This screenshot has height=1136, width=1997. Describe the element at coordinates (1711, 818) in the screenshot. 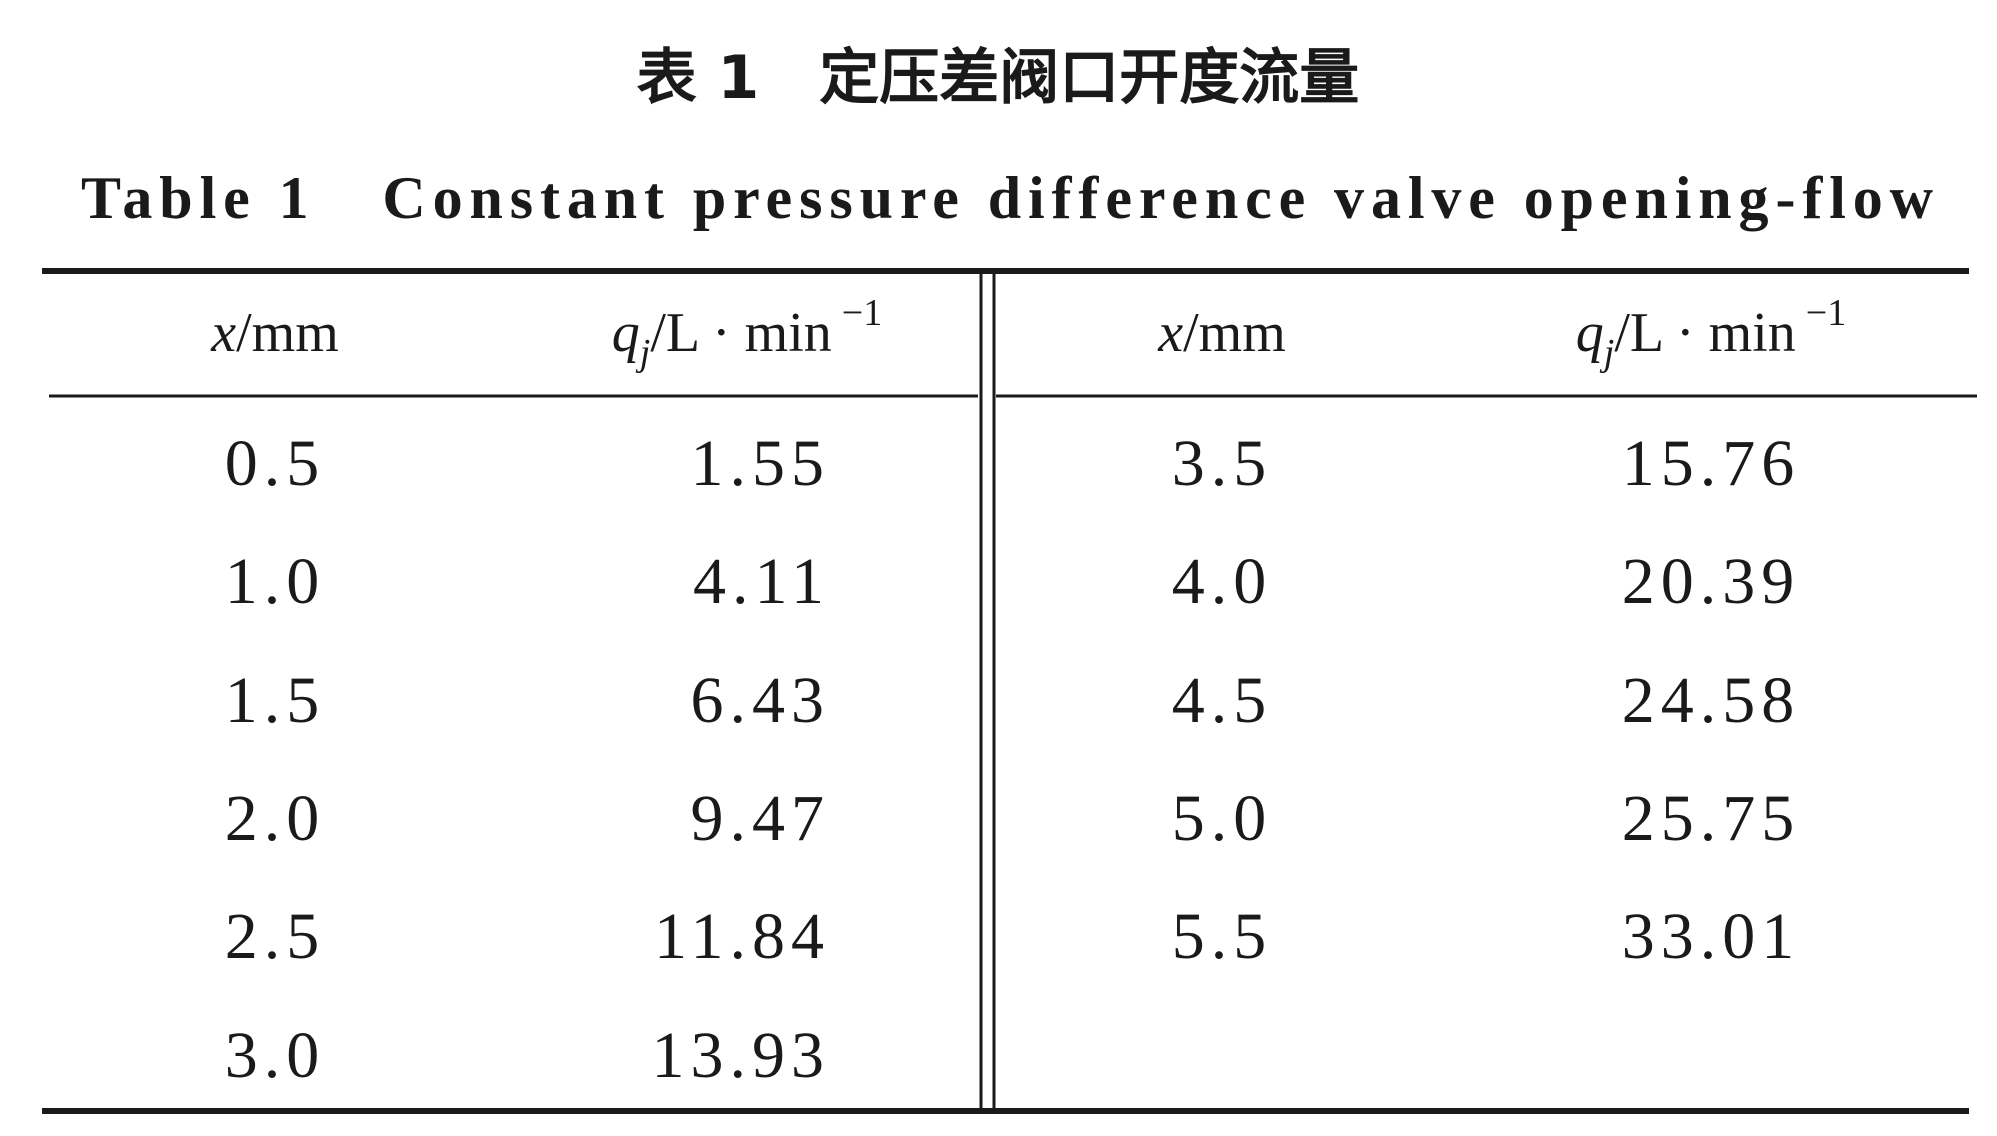

I see `table-cell: 25.75` at that location.